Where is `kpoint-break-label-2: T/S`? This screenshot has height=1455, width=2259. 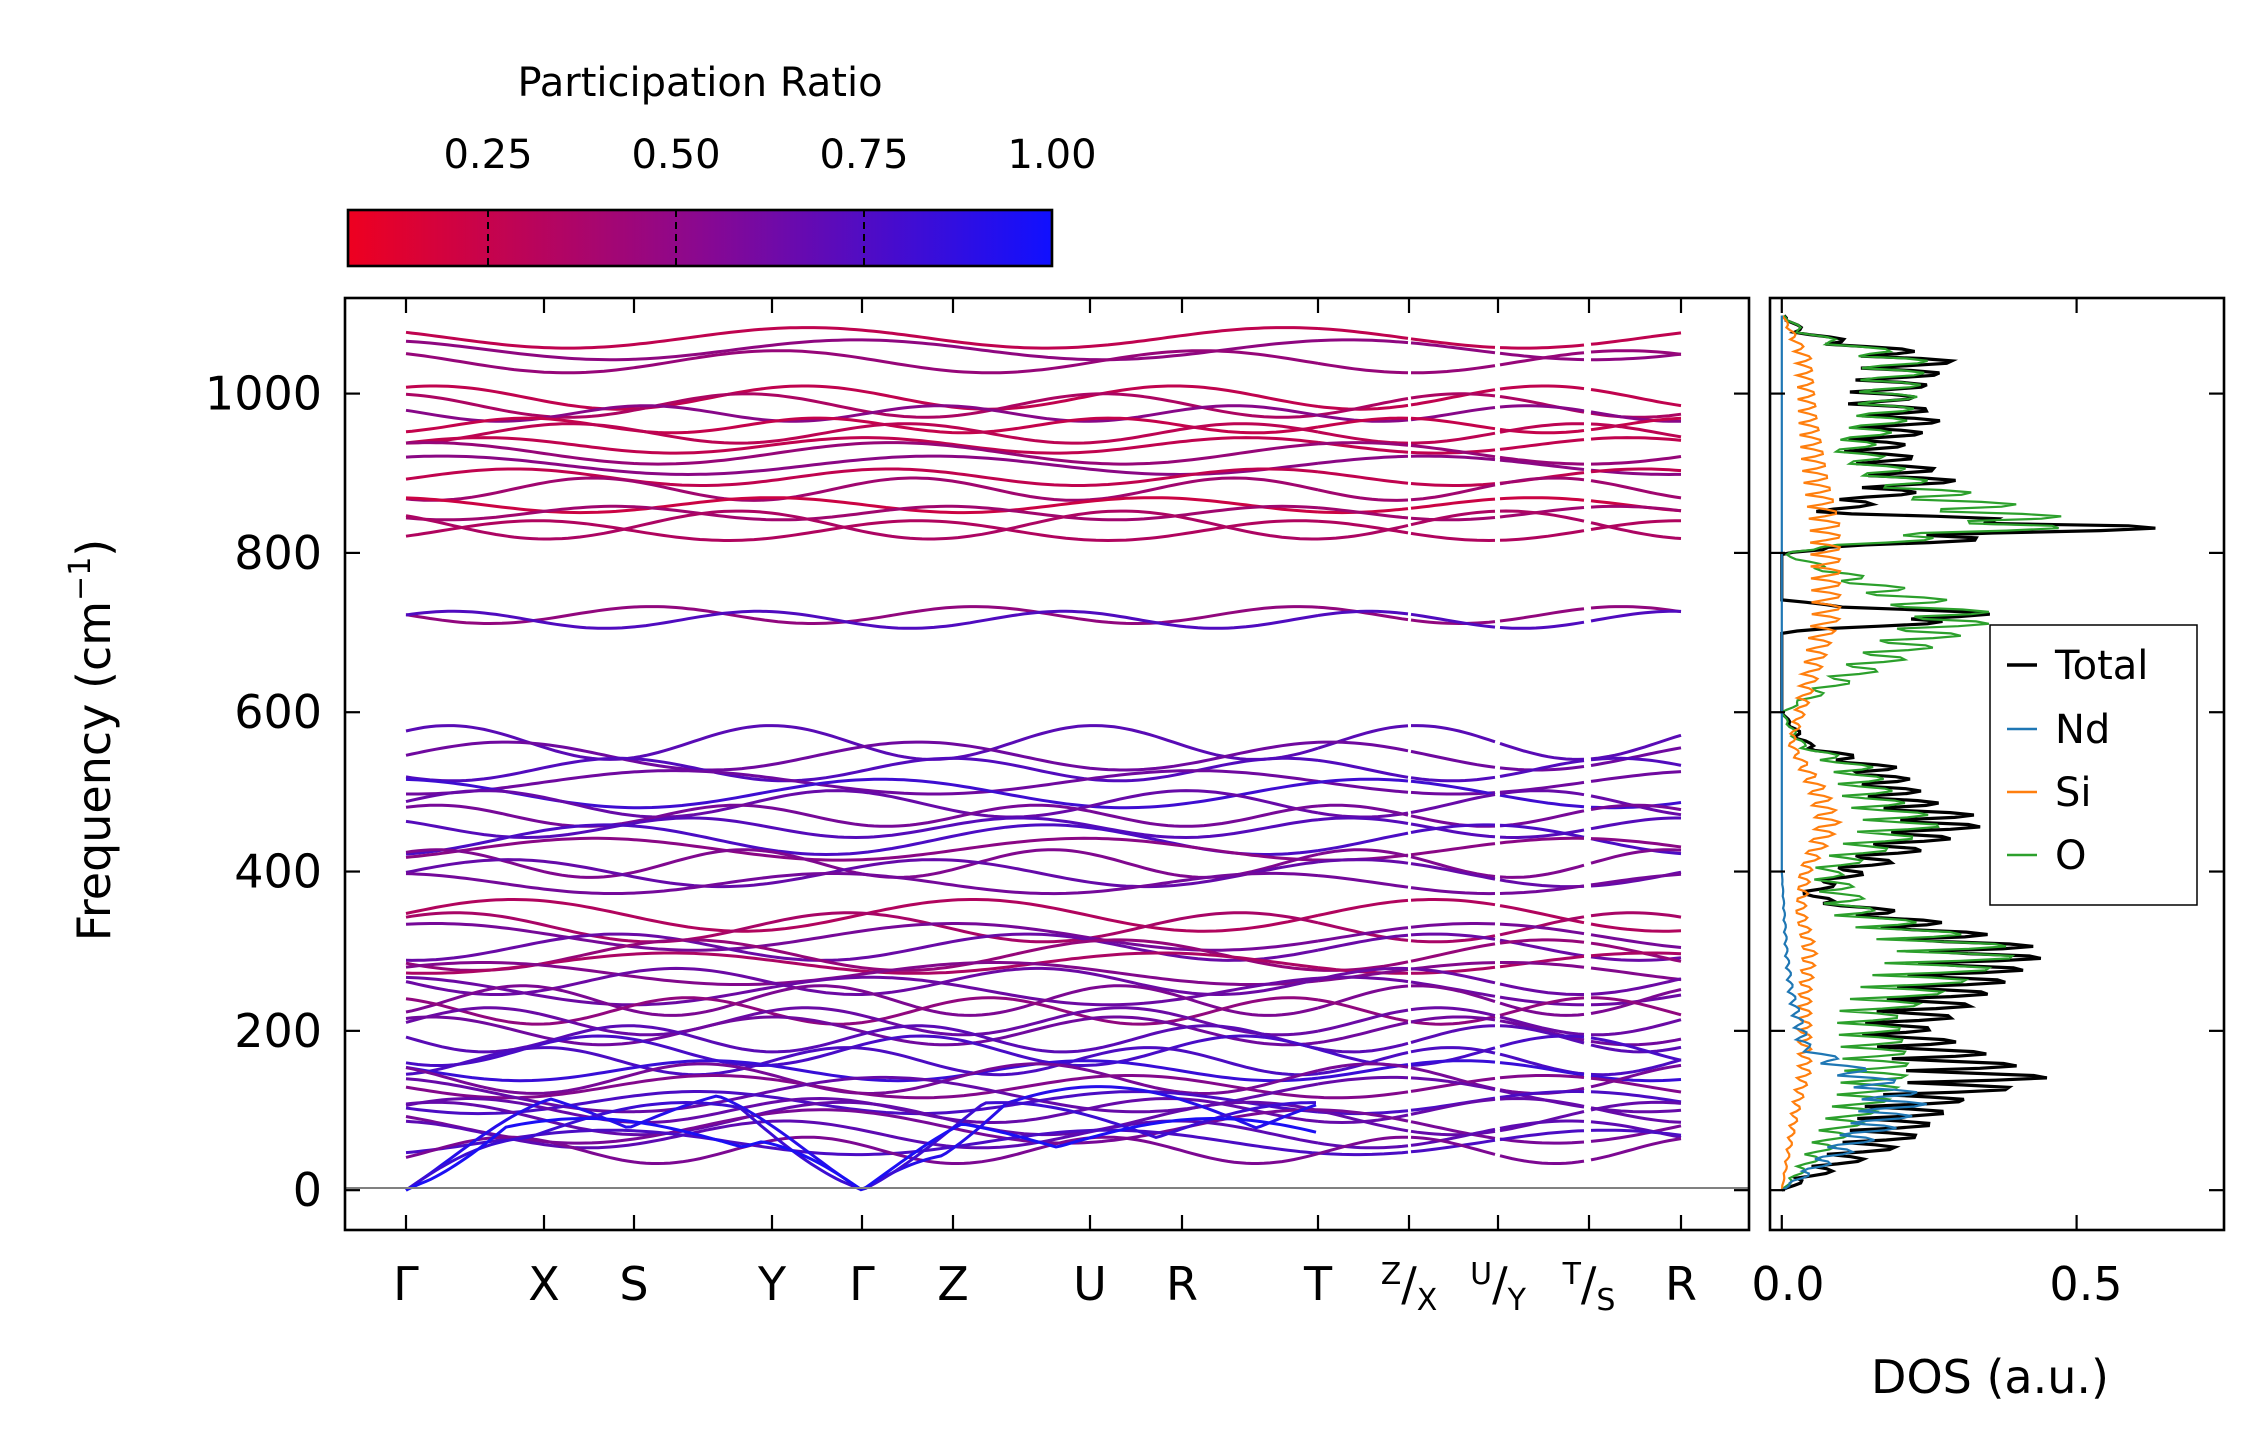
kpoint-break-label-2: T/S is located at coordinates (1589, 1287).